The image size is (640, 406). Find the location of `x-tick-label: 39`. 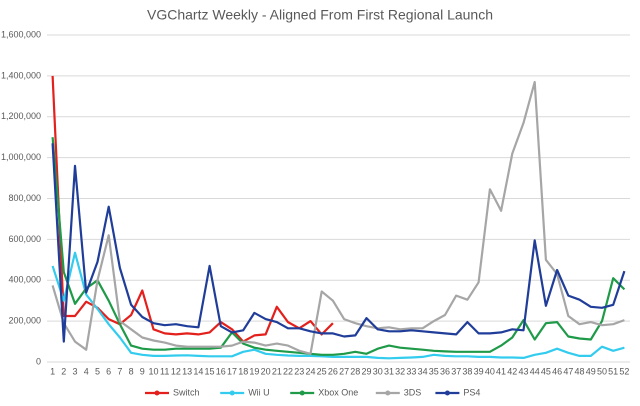

x-tick-label: 39 is located at coordinates (479, 371).